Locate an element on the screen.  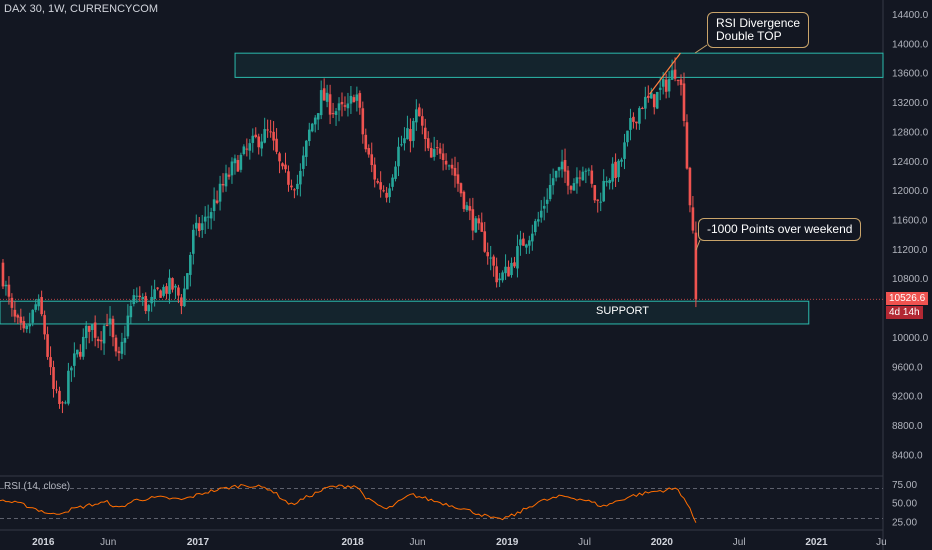
price-tick-label: 12000.0 is located at coordinates (910, 191).